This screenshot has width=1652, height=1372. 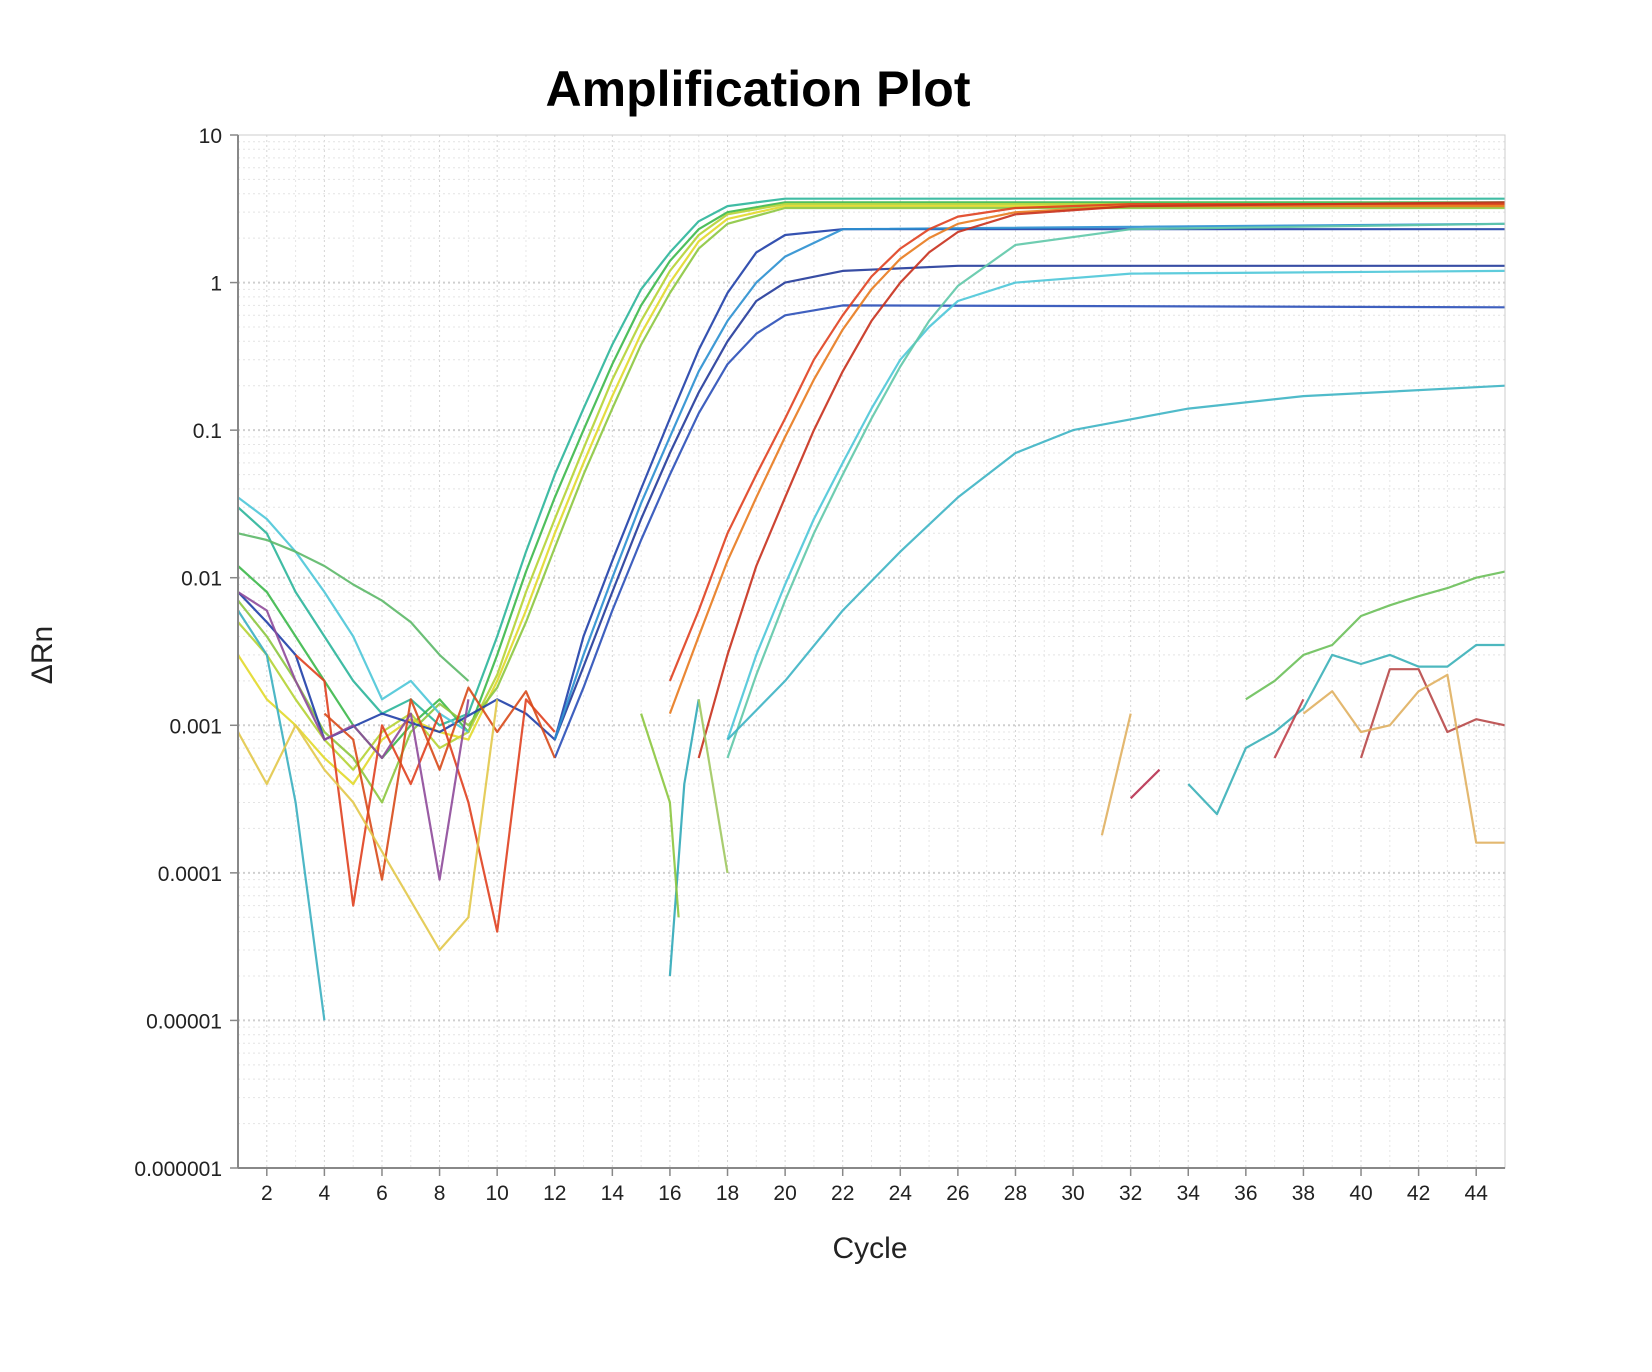 I want to click on series-line-s21, so click(x=353, y=736).